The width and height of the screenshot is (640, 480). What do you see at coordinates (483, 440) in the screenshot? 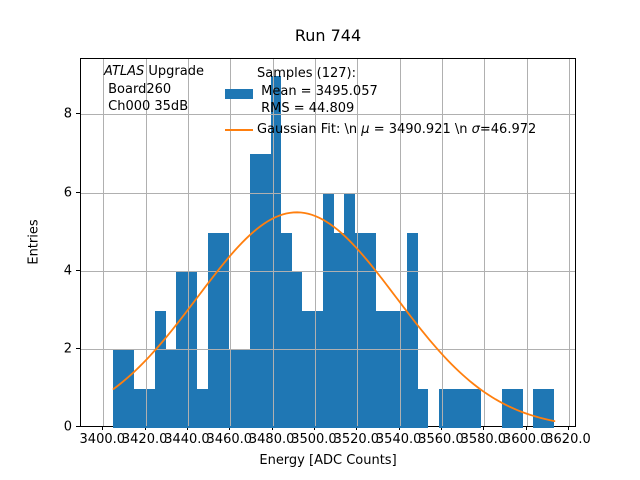
I see `x-tick-label: 3580.0` at bounding box center [483, 440].